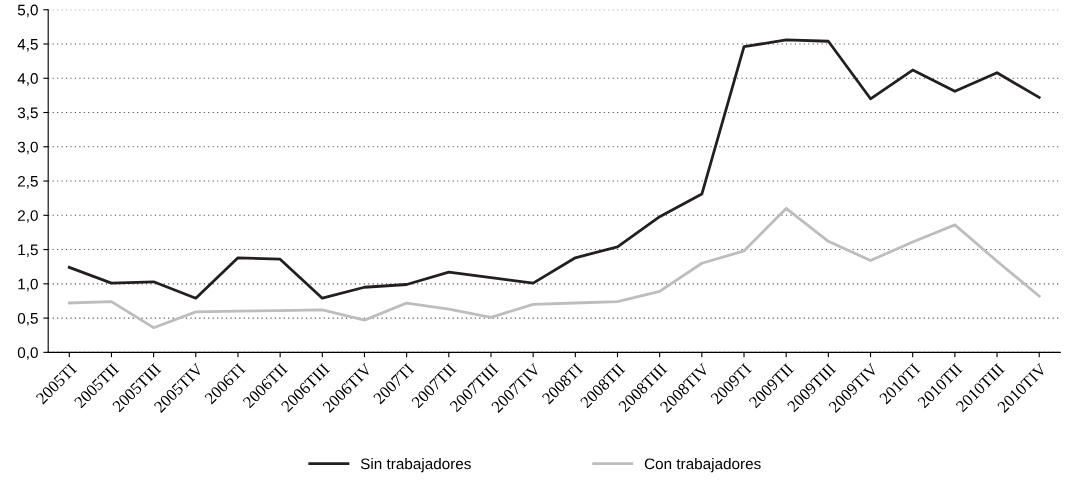  Describe the element at coordinates (28, 182) in the screenshot. I see `y-tick-label: 2,5` at that location.